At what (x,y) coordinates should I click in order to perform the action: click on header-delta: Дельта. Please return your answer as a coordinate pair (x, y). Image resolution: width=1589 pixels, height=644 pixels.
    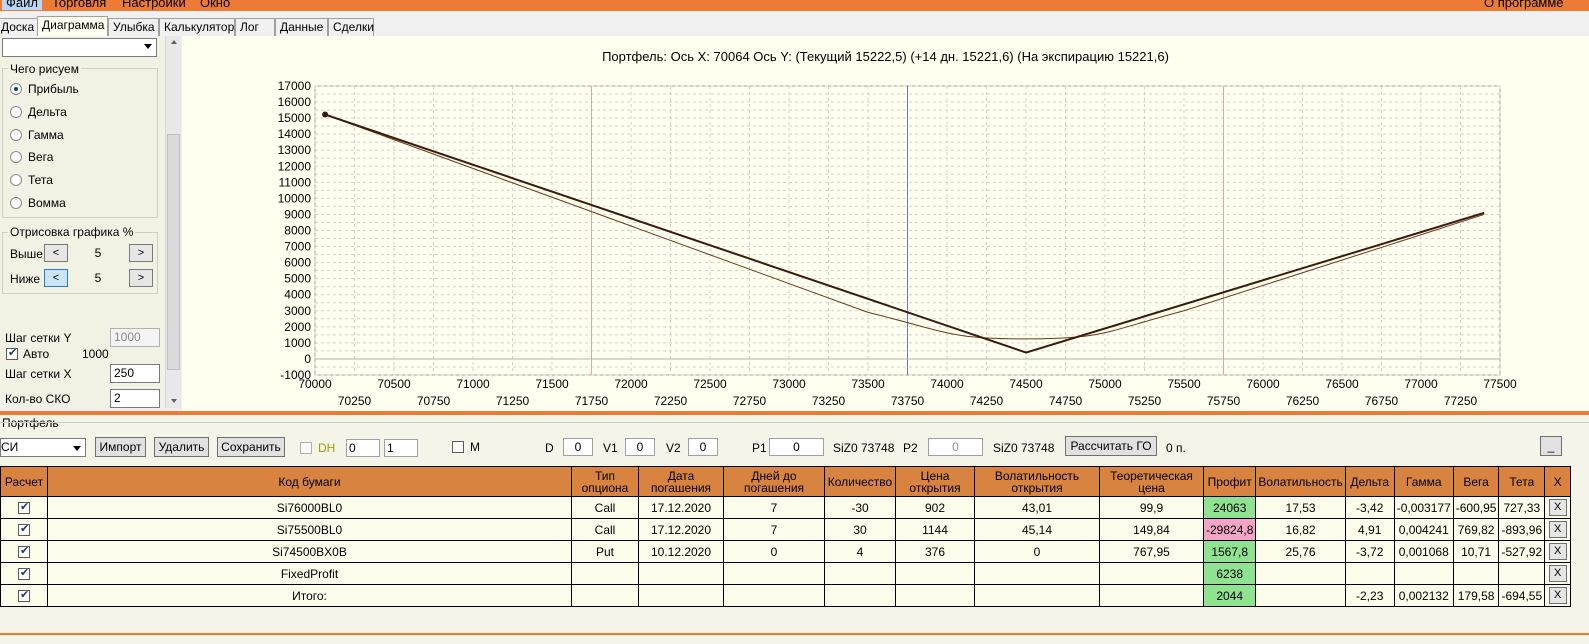
    Looking at the image, I should click on (1369, 481).